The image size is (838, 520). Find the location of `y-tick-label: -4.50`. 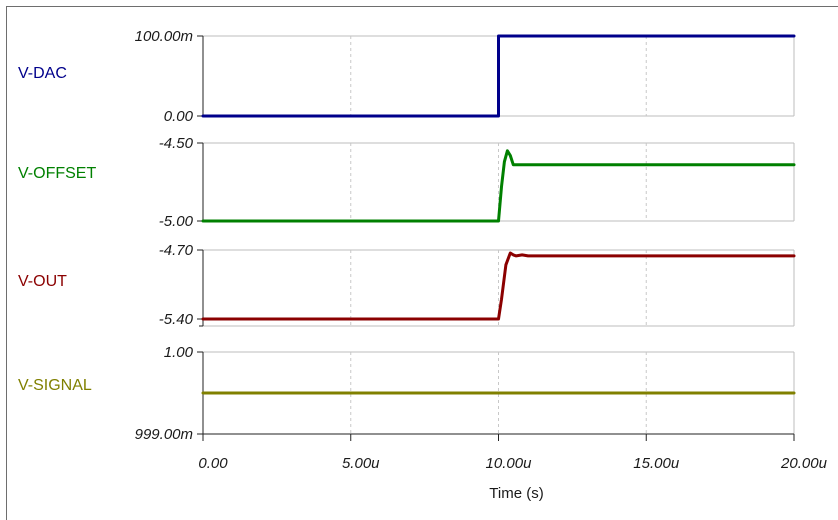

y-tick-label: -4.50 is located at coordinates (176, 143).